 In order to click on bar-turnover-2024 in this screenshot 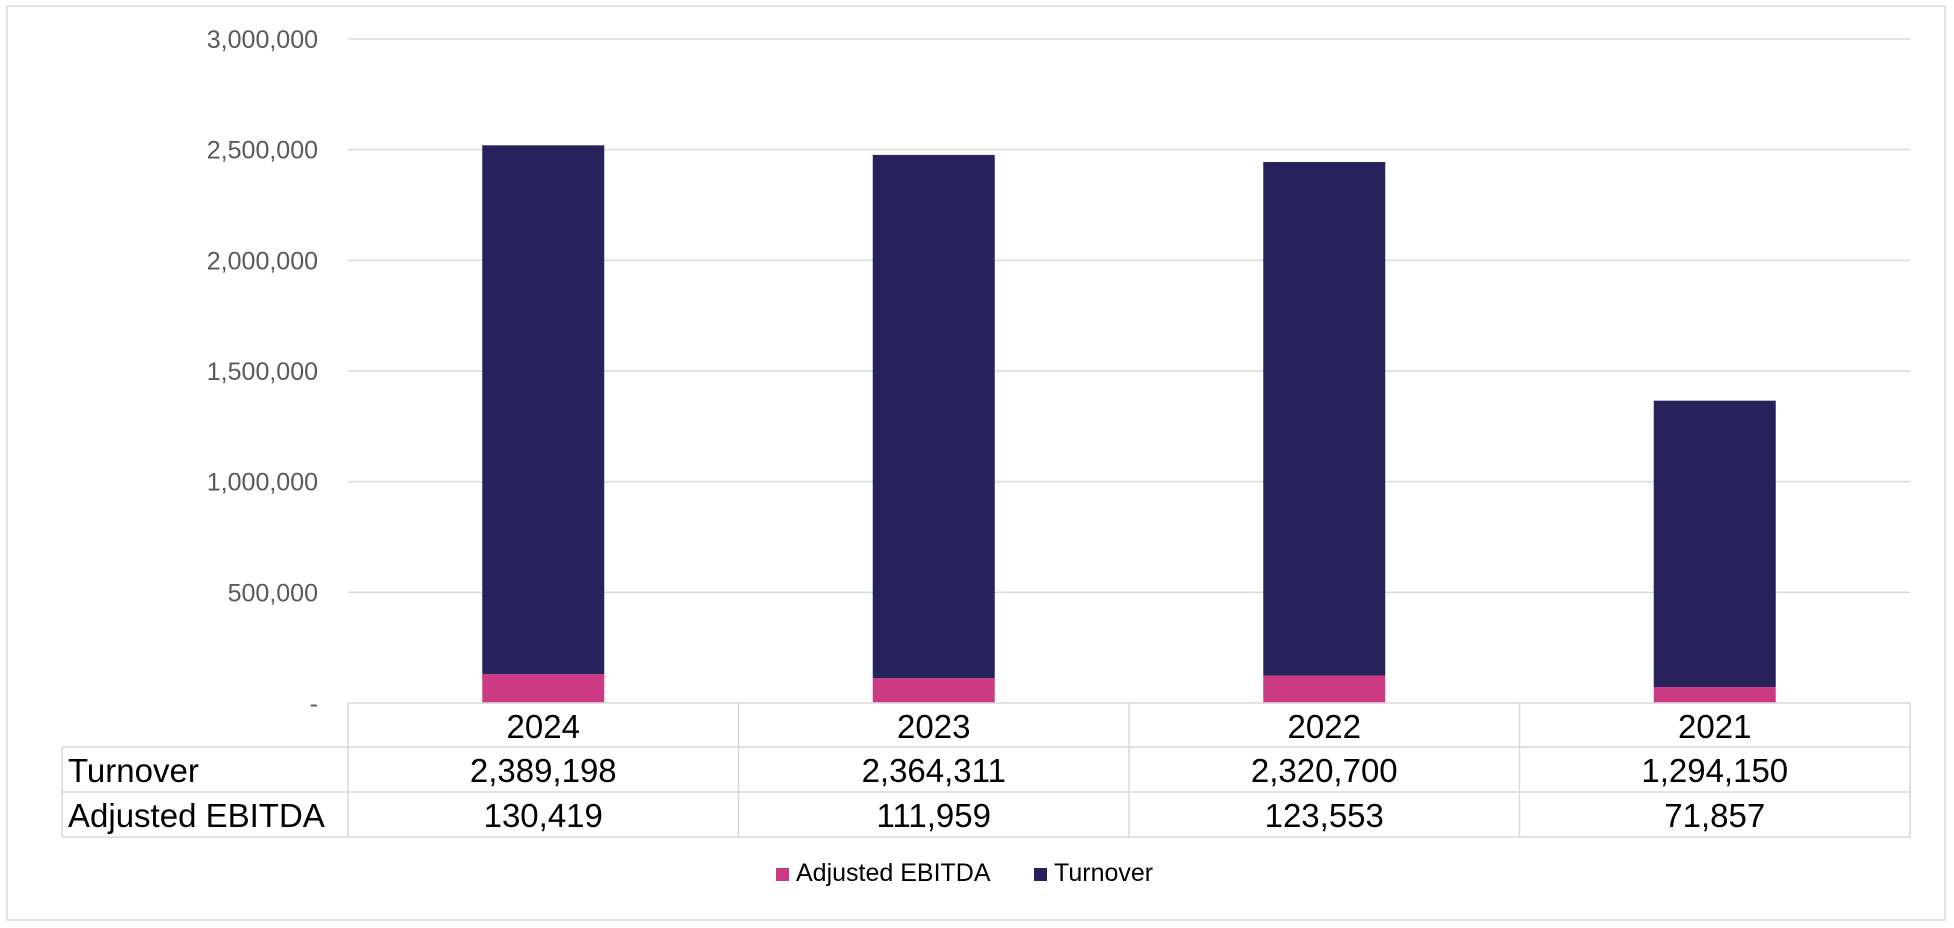, I will do `click(543, 410)`.